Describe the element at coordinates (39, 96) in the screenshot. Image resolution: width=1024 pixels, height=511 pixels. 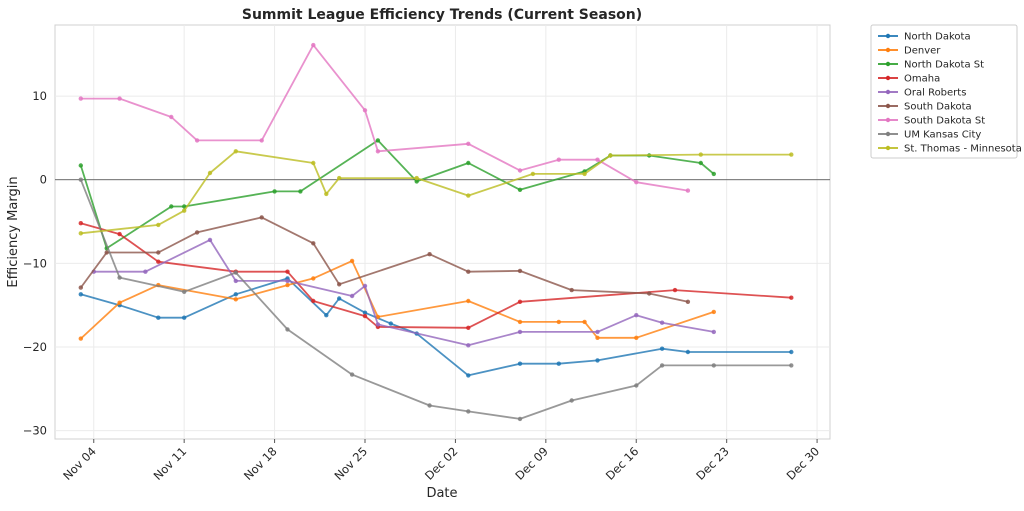
I see `y-tick-label: 10` at that location.